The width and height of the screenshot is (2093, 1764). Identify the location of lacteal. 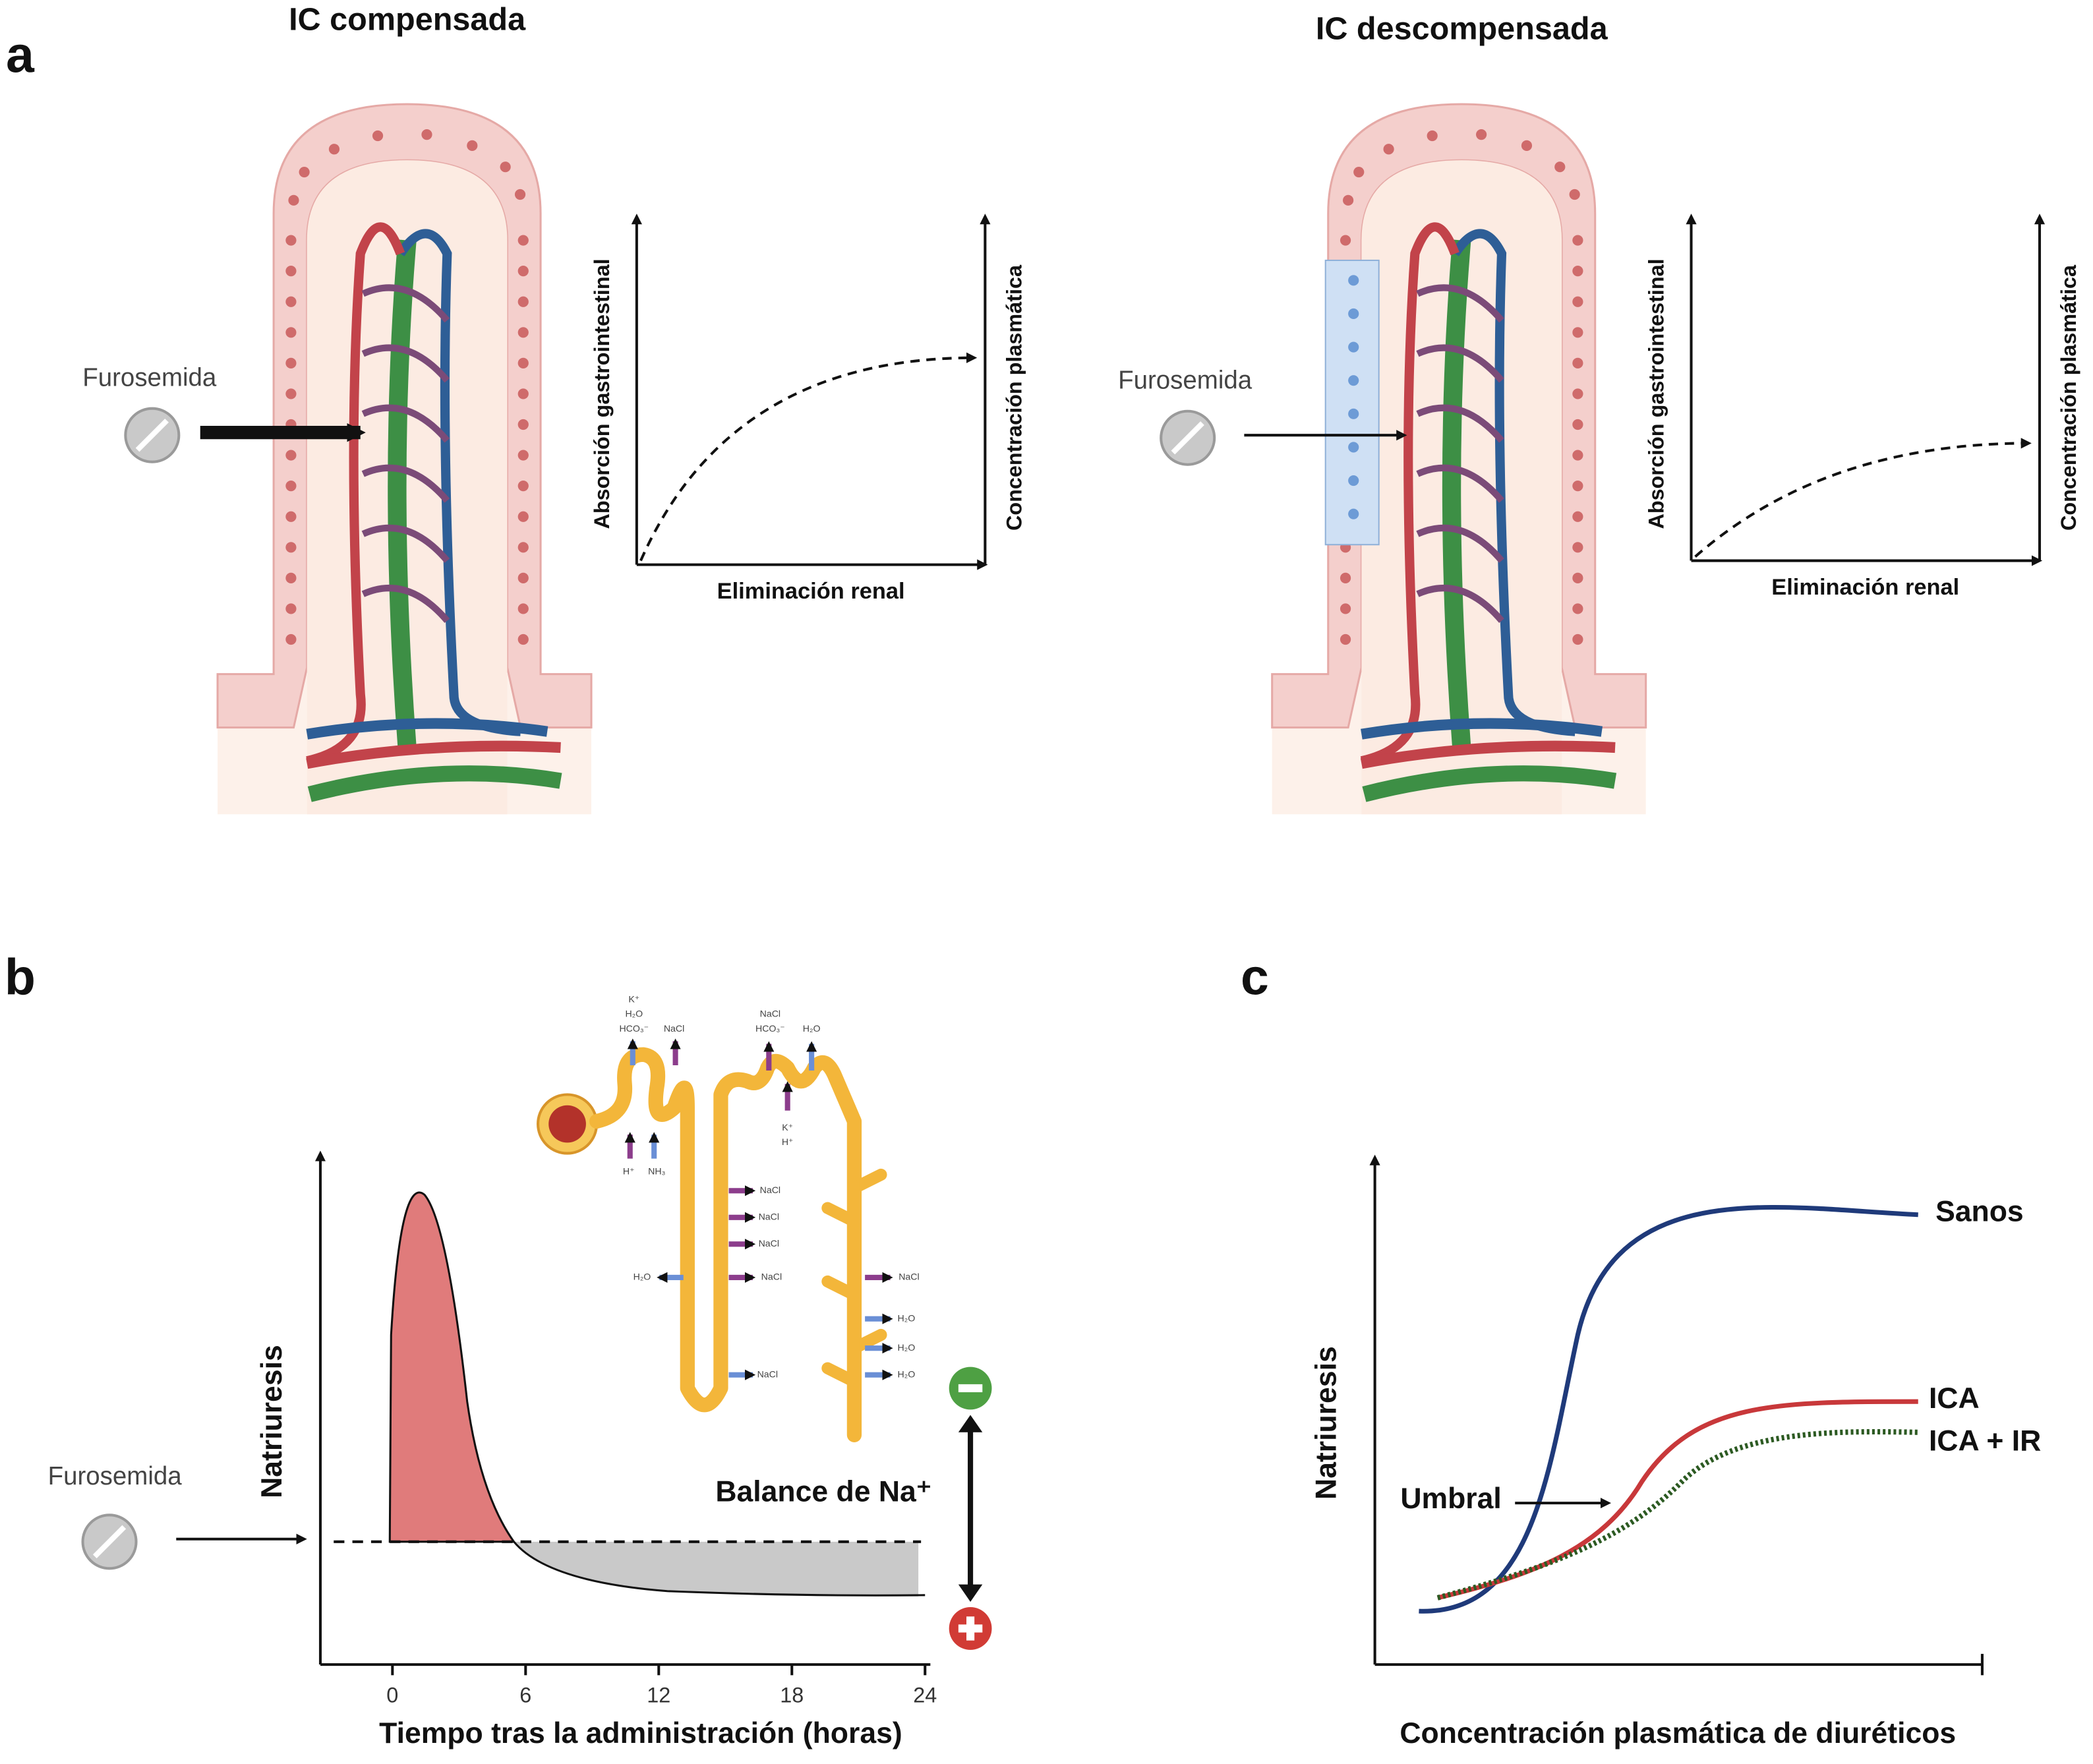
(1457, 494).